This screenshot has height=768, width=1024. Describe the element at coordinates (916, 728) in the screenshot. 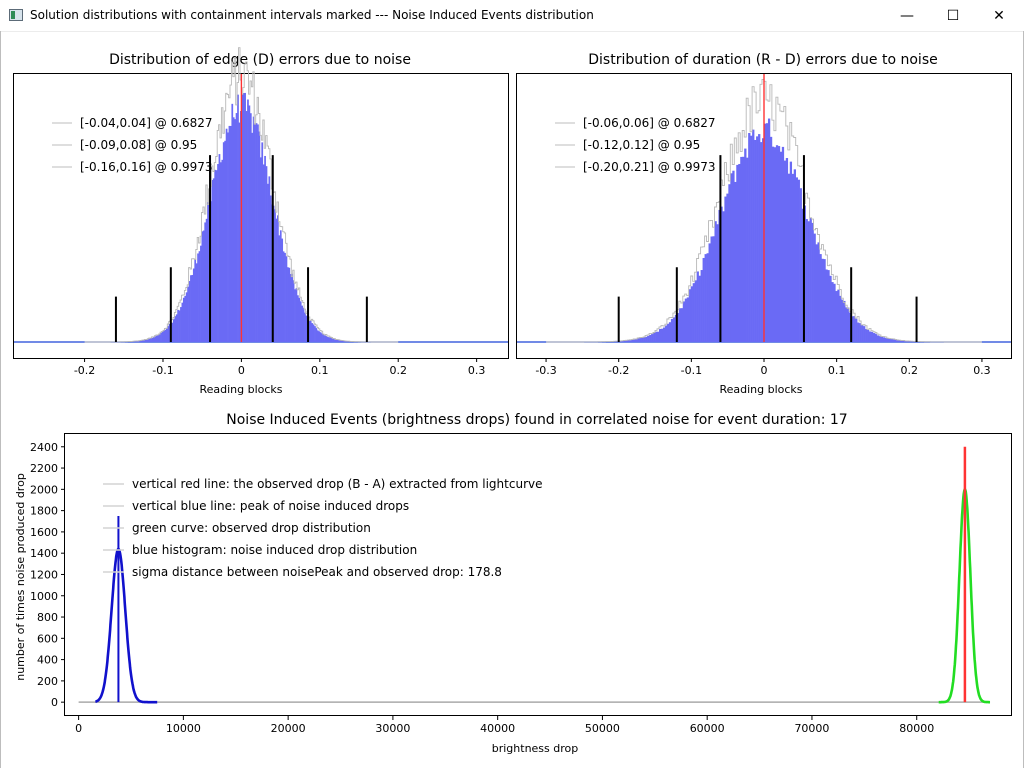

I see `x-tick-label: 80000` at that location.